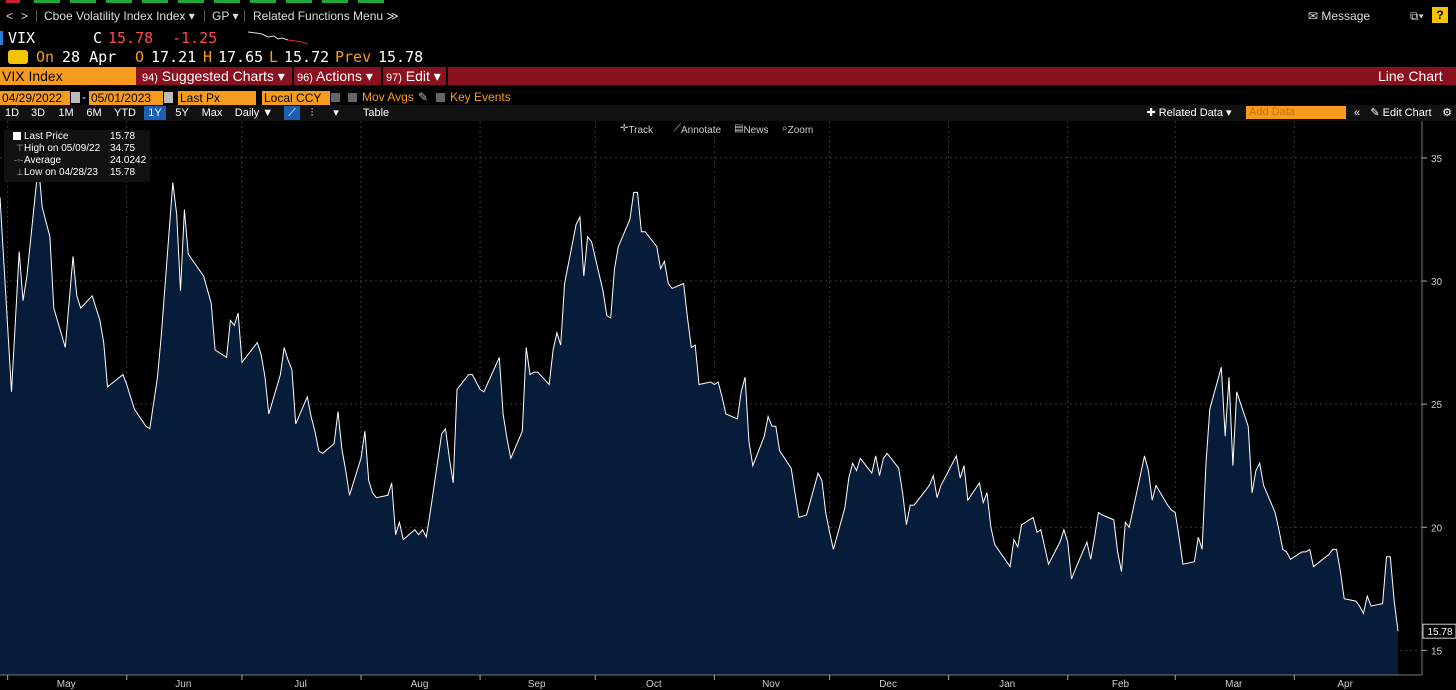 The height and width of the screenshot is (690, 1456). I want to click on legend-avg-label: Average, so click(43, 160).